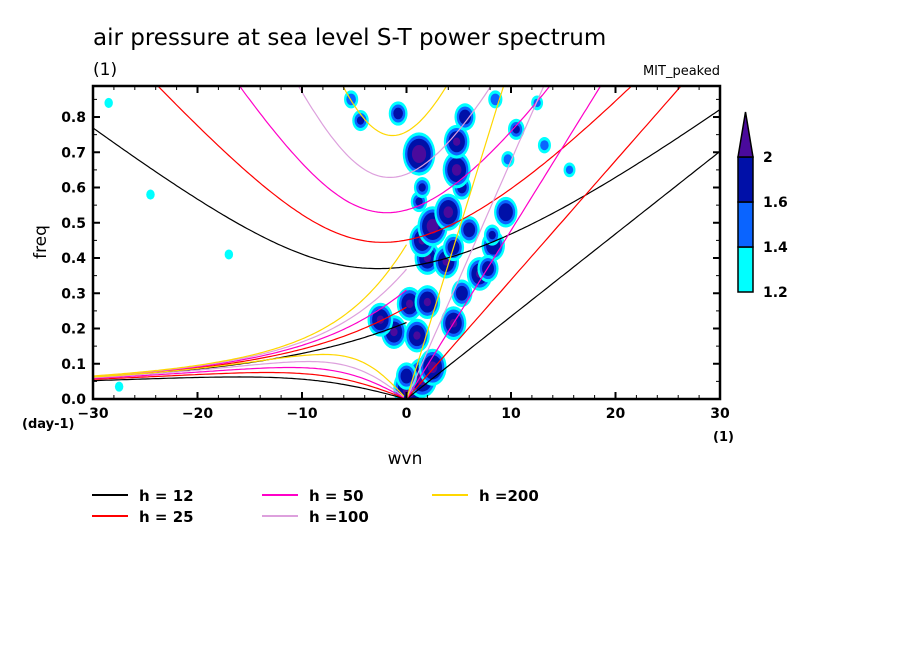 The image size is (904, 654). I want to click on rossby-curve-h25, so click(249, 385).